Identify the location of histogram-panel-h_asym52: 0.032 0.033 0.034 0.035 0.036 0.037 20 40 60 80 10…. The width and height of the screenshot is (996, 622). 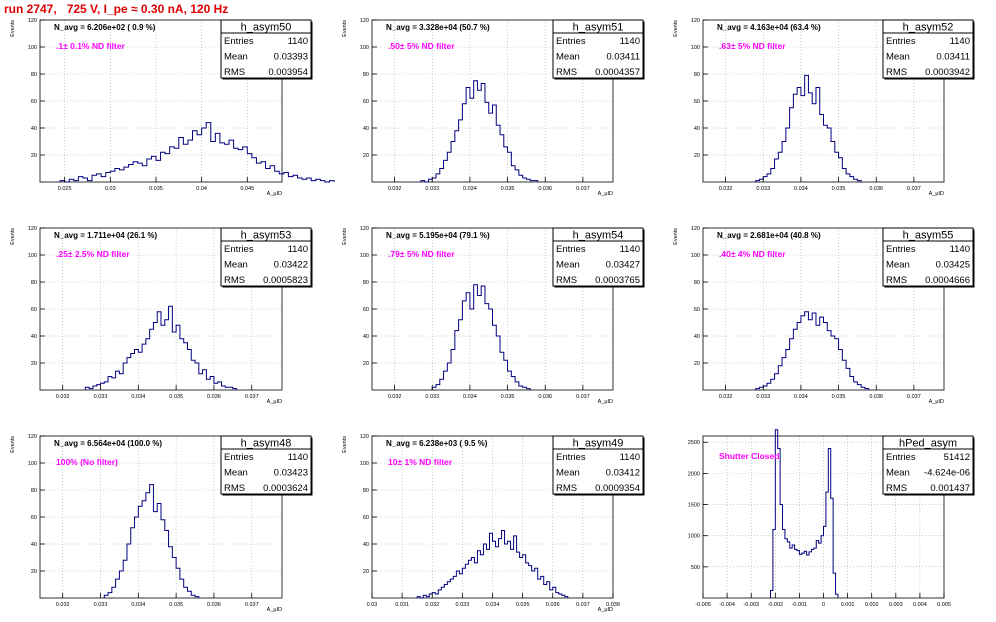
(824, 107).